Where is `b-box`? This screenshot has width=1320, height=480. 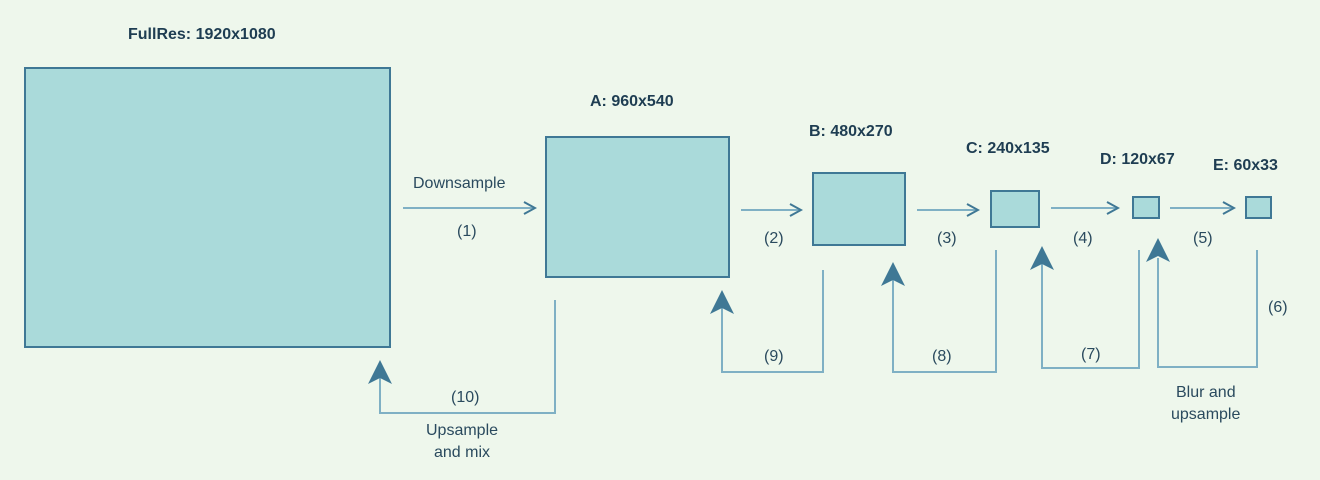
b-box is located at coordinates (859, 209).